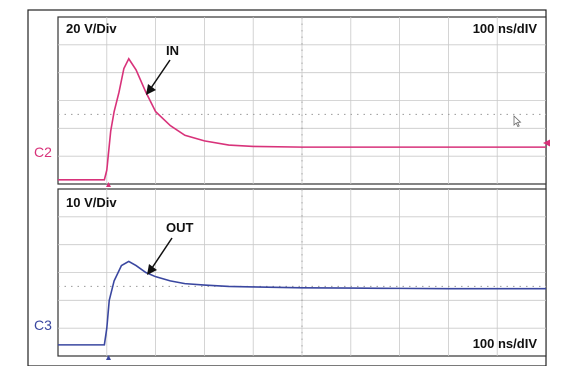 The image size is (576, 366). What do you see at coordinates (108, 357) in the screenshot?
I see `c3-trigger-marker` at bounding box center [108, 357].